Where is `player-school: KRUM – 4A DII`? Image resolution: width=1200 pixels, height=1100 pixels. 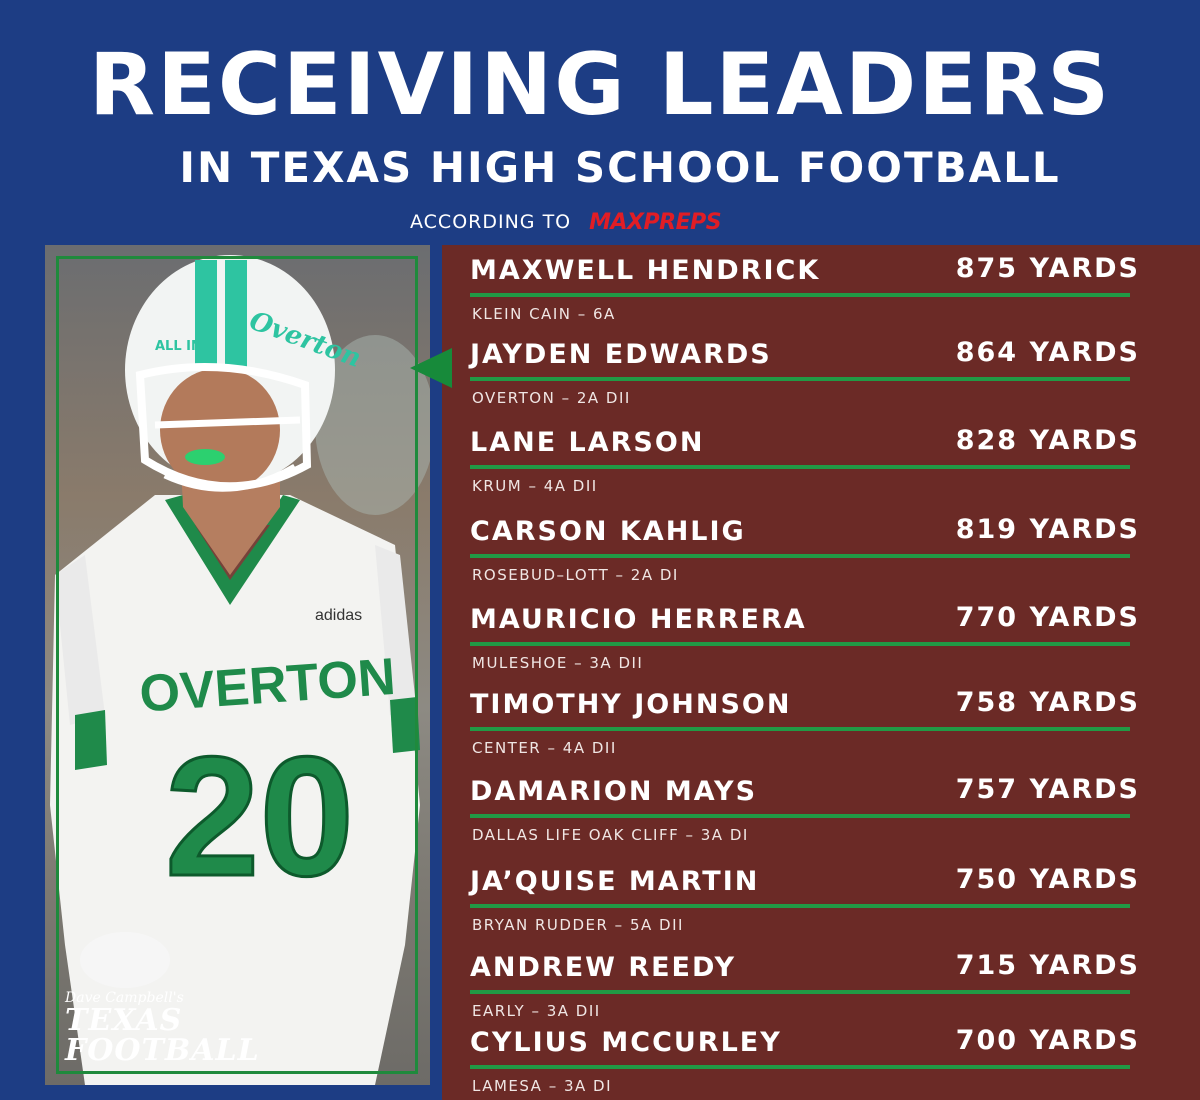
player-school: KRUM – 4A DII is located at coordinates (535, 486).